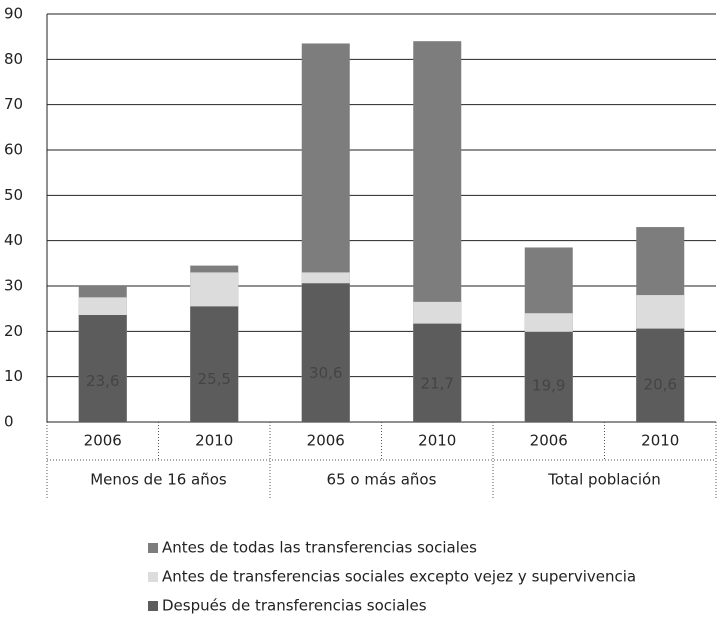  What do you see at coordinates (13, 331) in the screenshot?
I see `y-tick-label: 20` at bounding box center [13, 331].